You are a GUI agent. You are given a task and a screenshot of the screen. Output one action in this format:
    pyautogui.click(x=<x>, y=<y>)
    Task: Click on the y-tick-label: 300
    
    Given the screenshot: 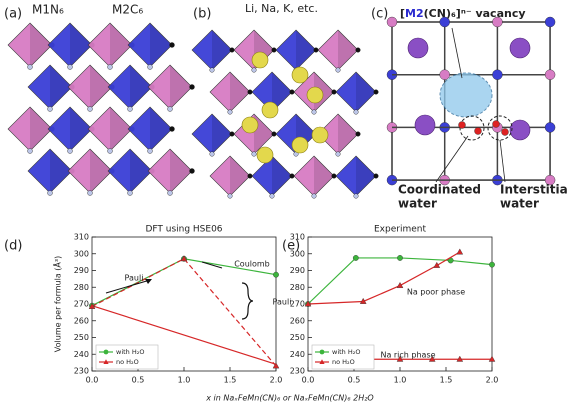 What is the action you would take?
    pyautogui.click(x=297, y=253)
    